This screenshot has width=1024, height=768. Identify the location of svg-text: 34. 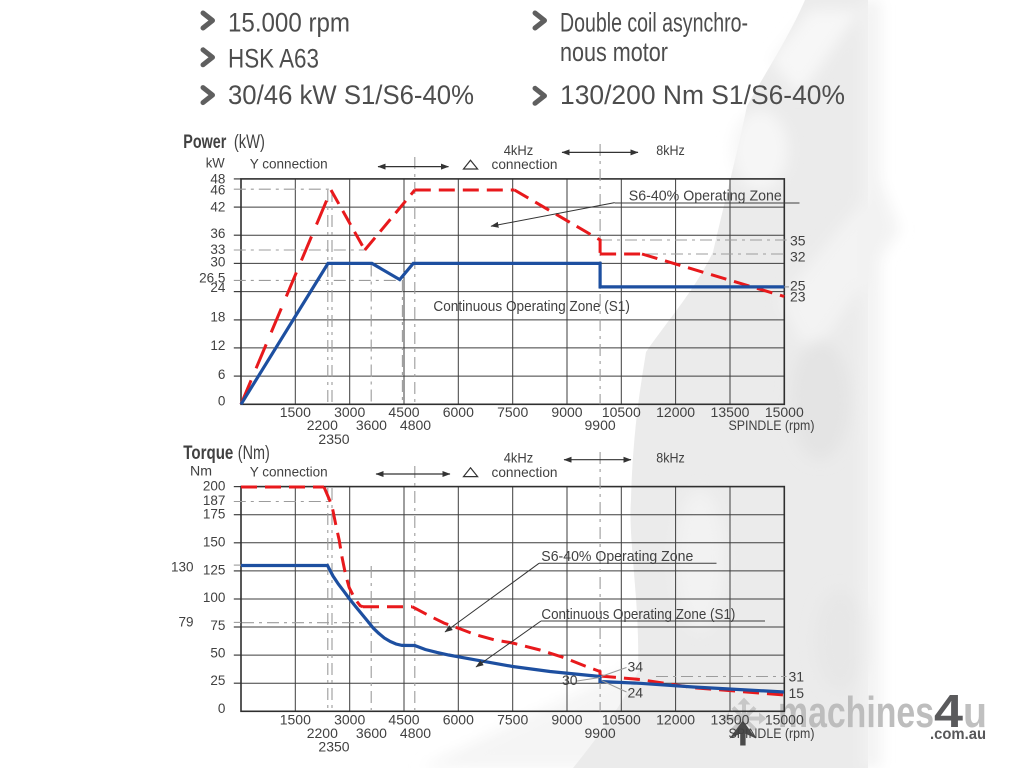
(636, 667).